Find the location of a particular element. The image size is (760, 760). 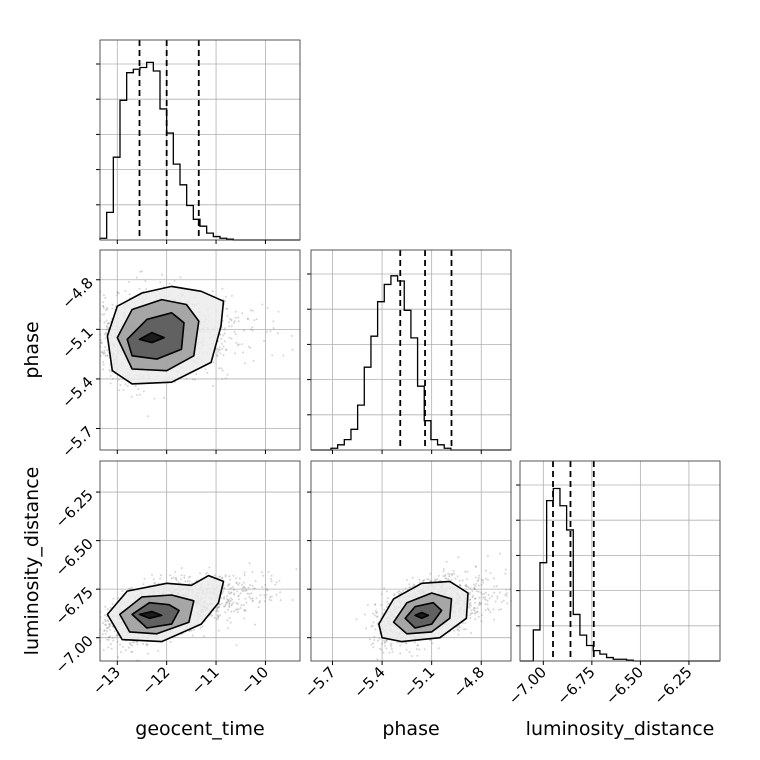

y-tick-label: −6.75 is located at coordinates (74, 605).